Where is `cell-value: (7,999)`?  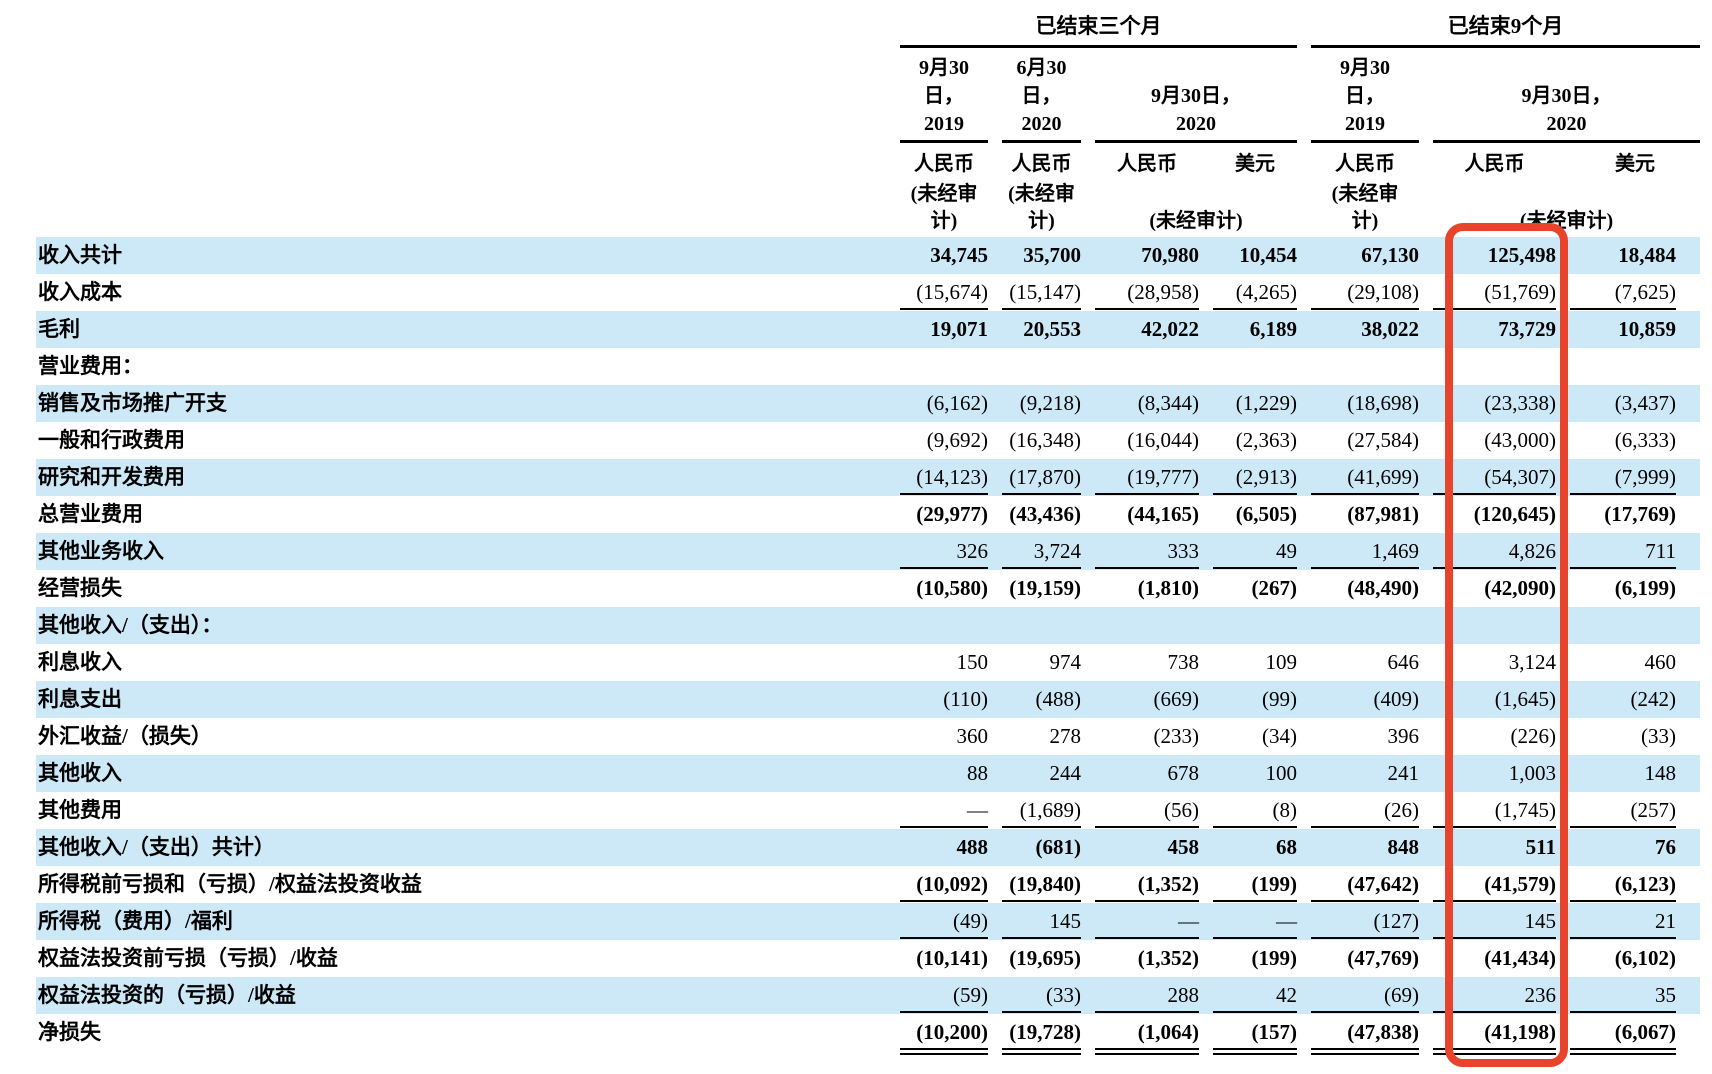 cell-value: (7,999) is located at coordinates (1645, 477).